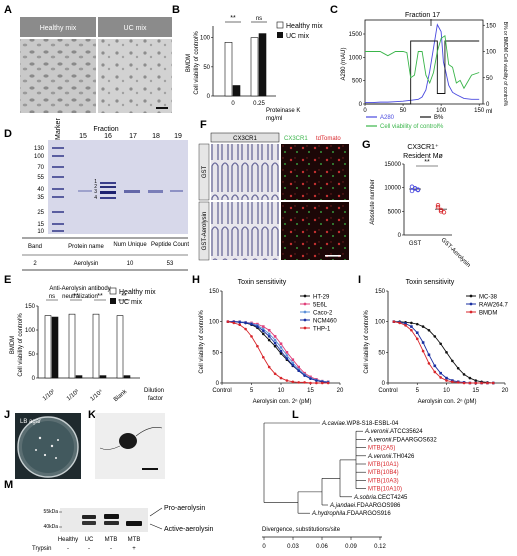  I want to click on e-bars, so click(87, 346).